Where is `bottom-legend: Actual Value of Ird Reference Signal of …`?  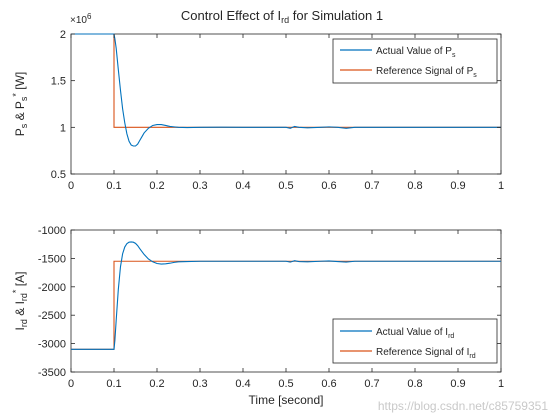 bottom-legend: Actual Value of Ird Reference Signal of … is located at coordinates (415, 341).